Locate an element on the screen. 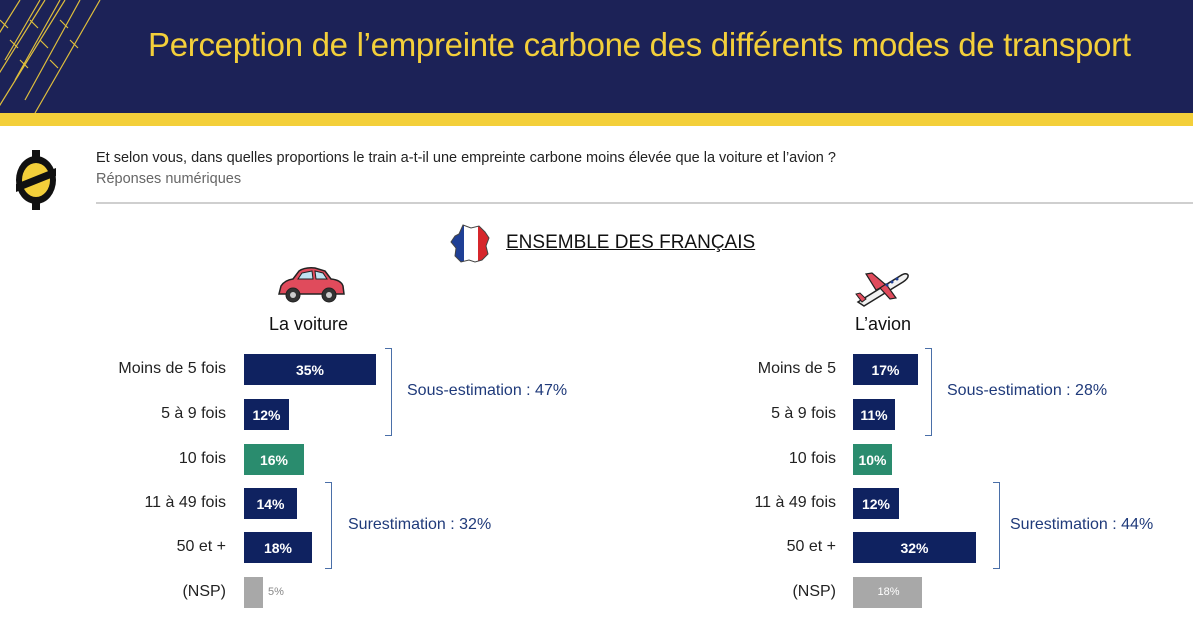 The image size is (1193, 620). airplane-icon is located at coordinates (882, 289).